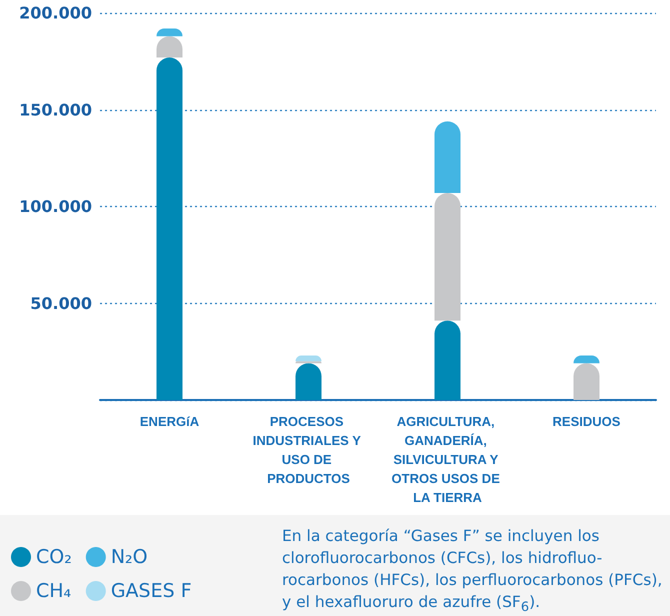 The image size is (670, 616). I want to click on legend-label: CO₂, so click(54, 557).